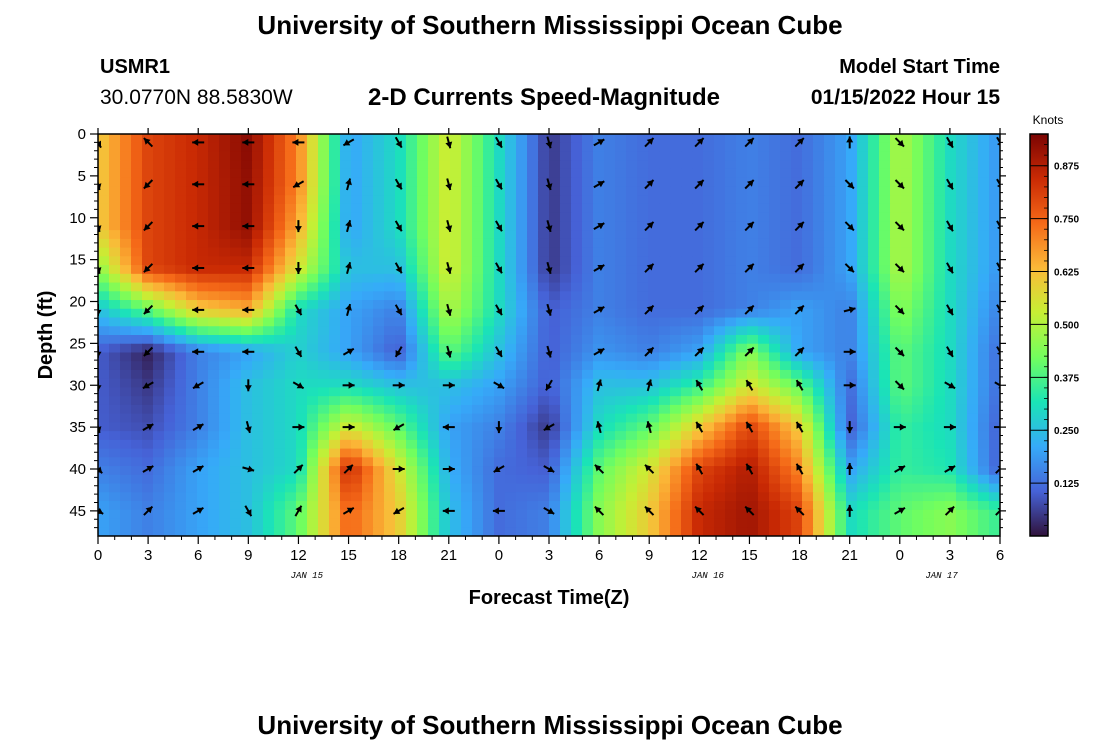  I want to click on vector-shaft, so click(998, 140).